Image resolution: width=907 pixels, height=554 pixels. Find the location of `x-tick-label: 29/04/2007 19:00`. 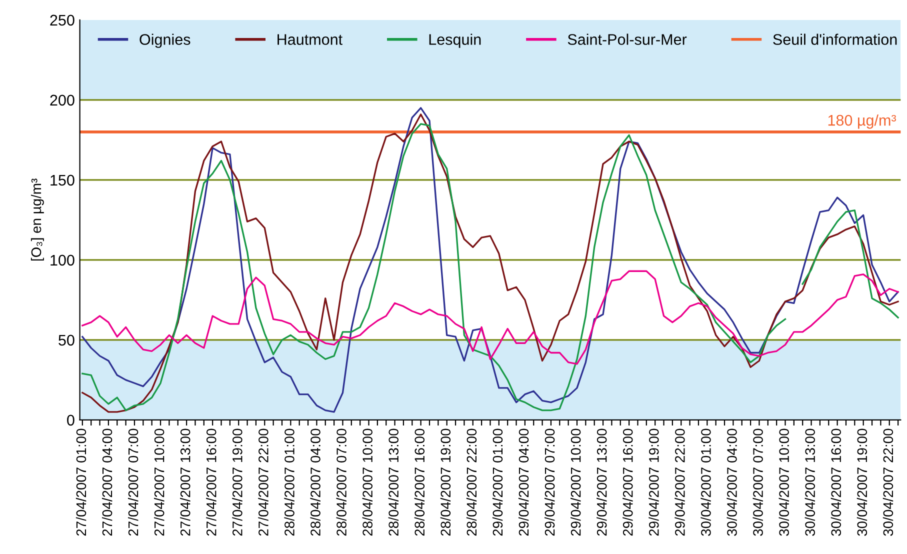

x-tick-label: 29/04/2007 19:00 is located at coordinates (653, 482).